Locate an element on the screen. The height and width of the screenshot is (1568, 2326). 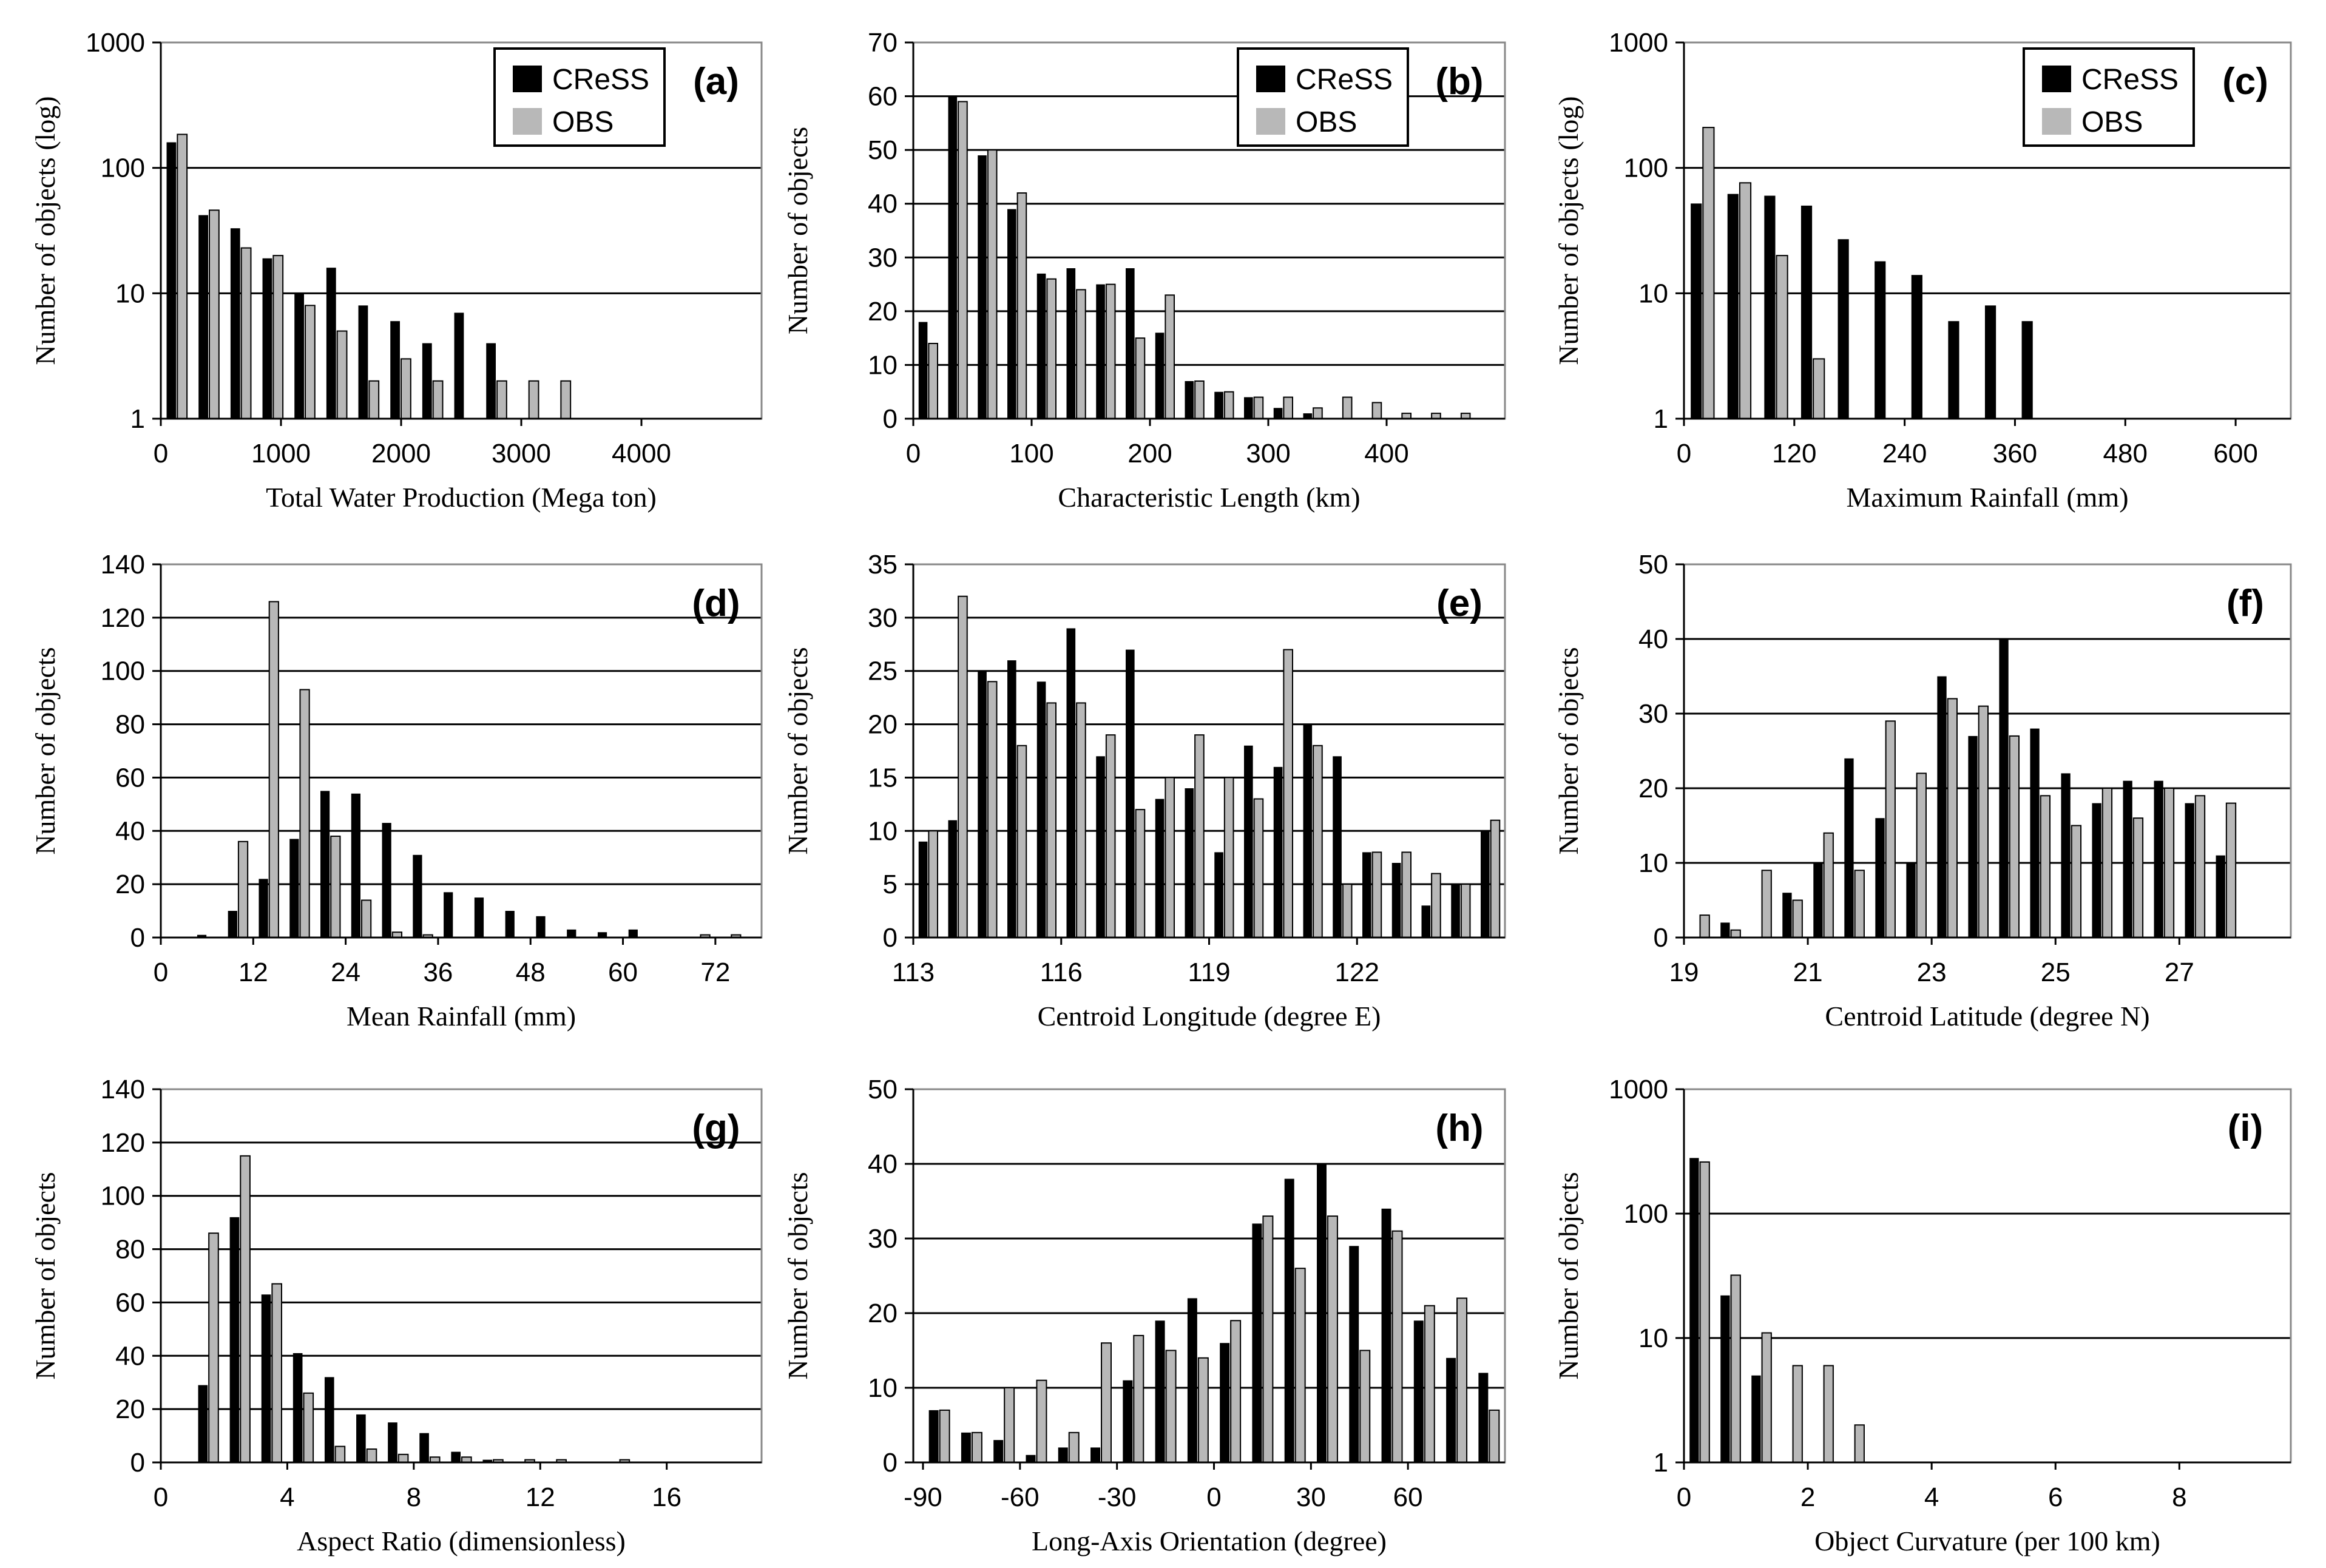
panel-label: (e) is located at coordinates (1459, 603).